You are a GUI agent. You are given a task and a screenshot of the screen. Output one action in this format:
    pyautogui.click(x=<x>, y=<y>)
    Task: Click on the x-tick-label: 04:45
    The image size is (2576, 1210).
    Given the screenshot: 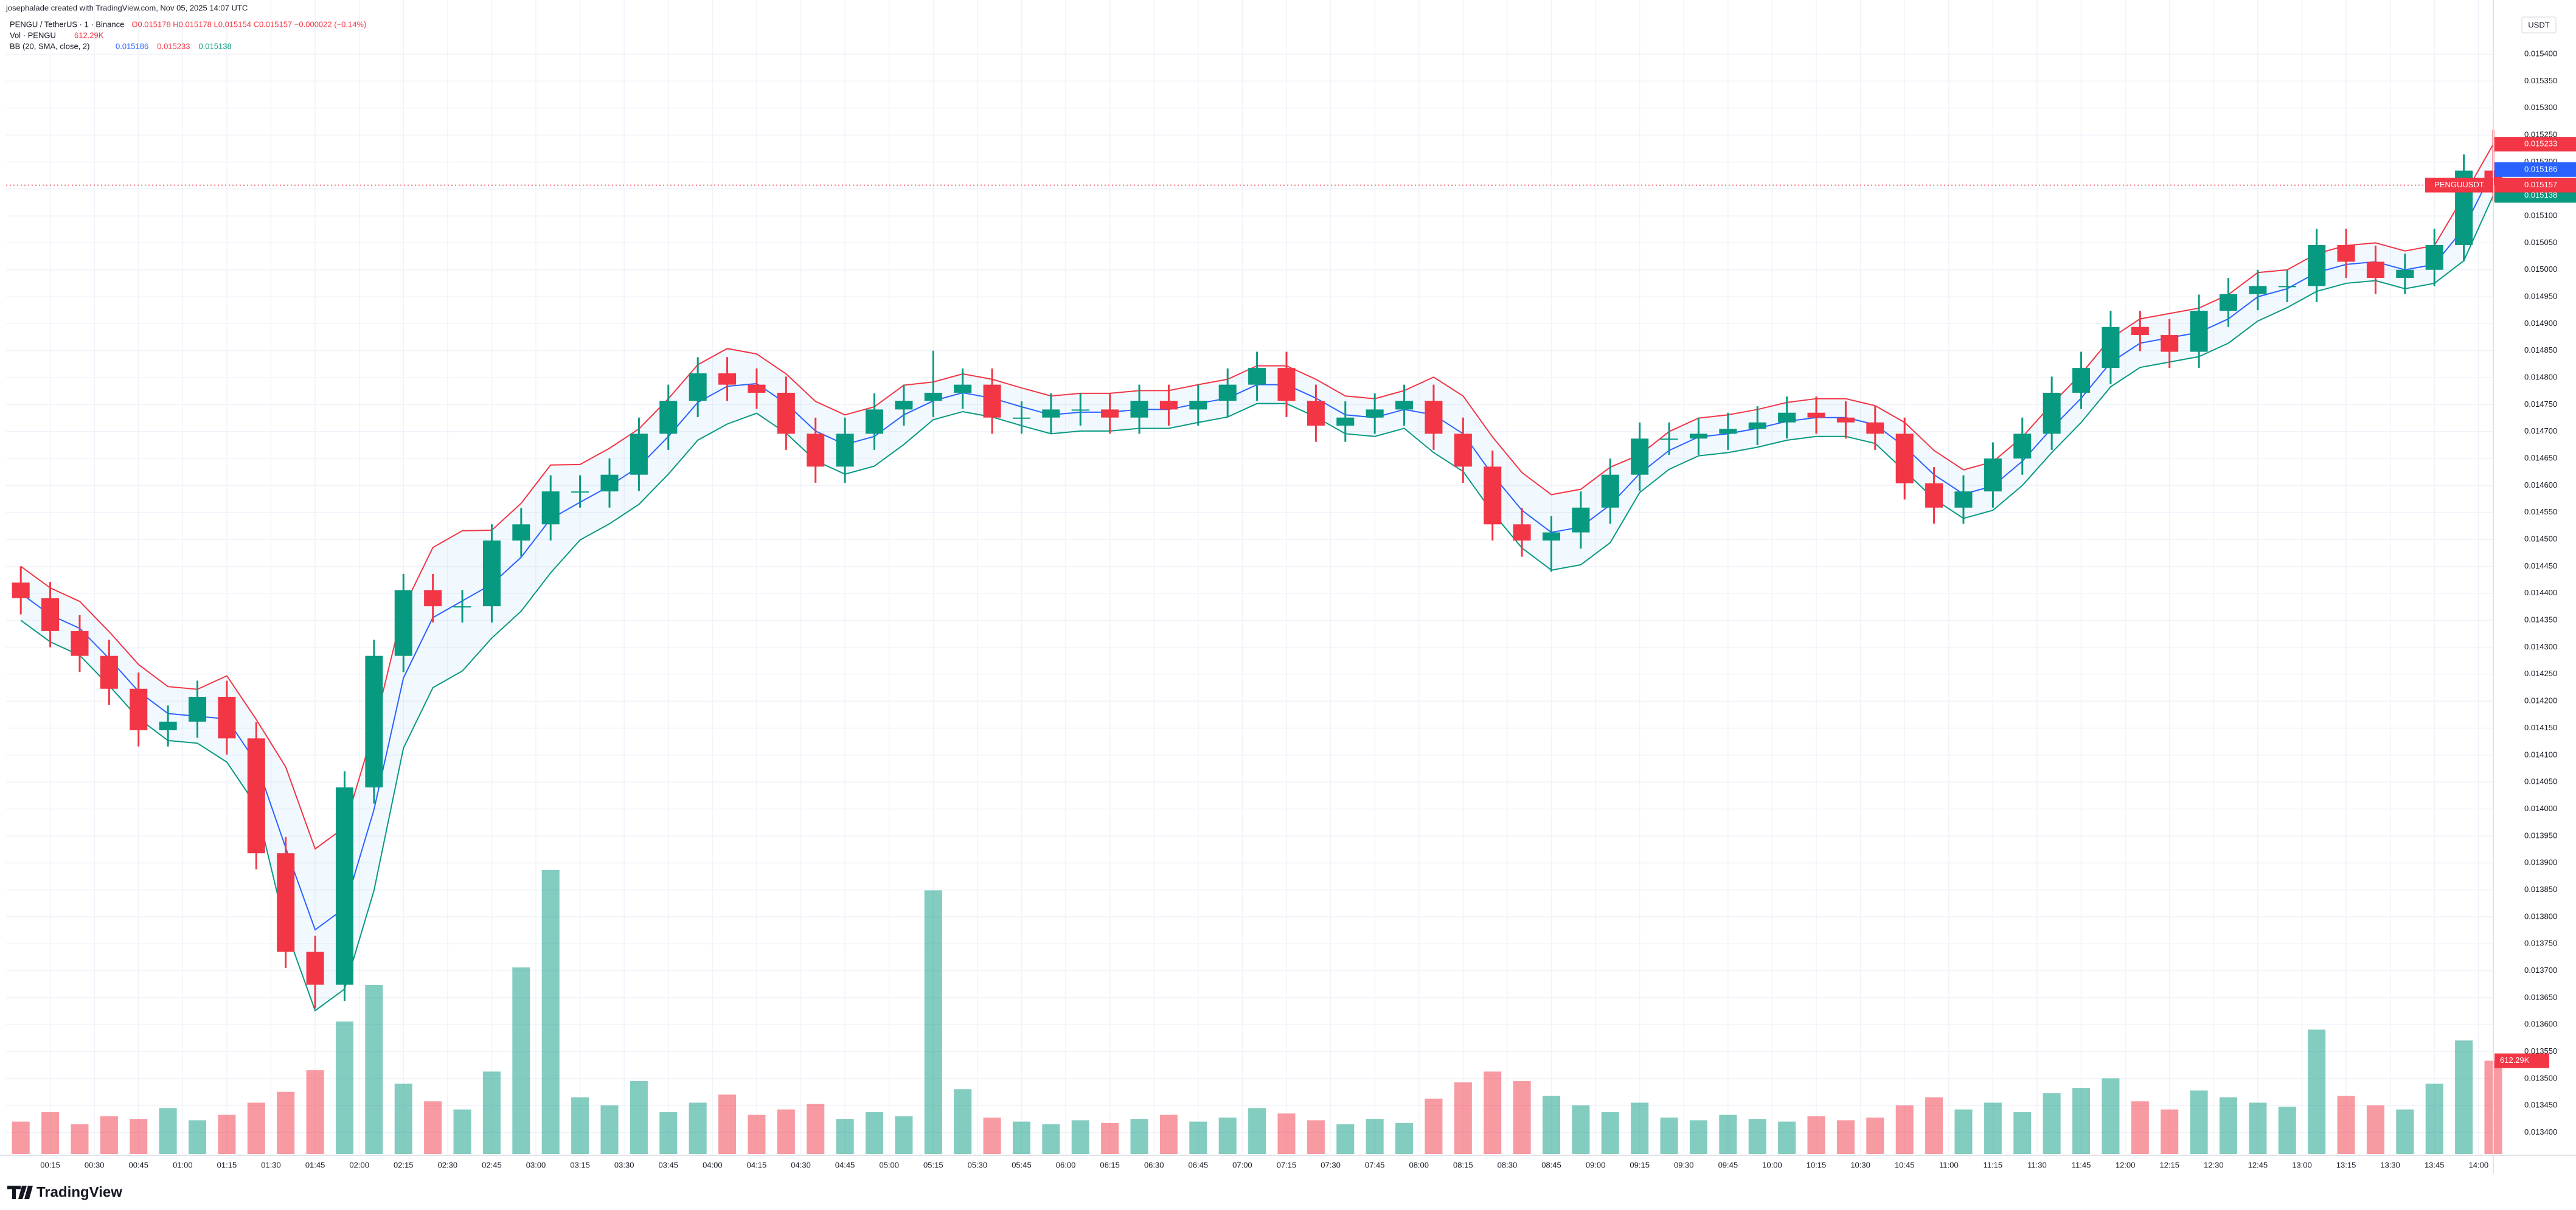 What is the action you would take?
    pyautogui.click(x=845, y=1164)
    